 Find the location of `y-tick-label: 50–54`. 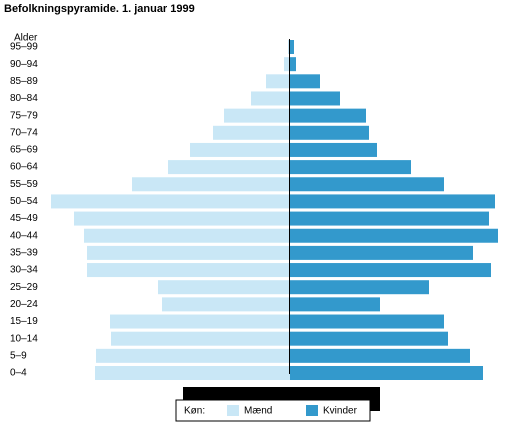

y-tick-label: 50–54 is located at coordinates (24, 201).